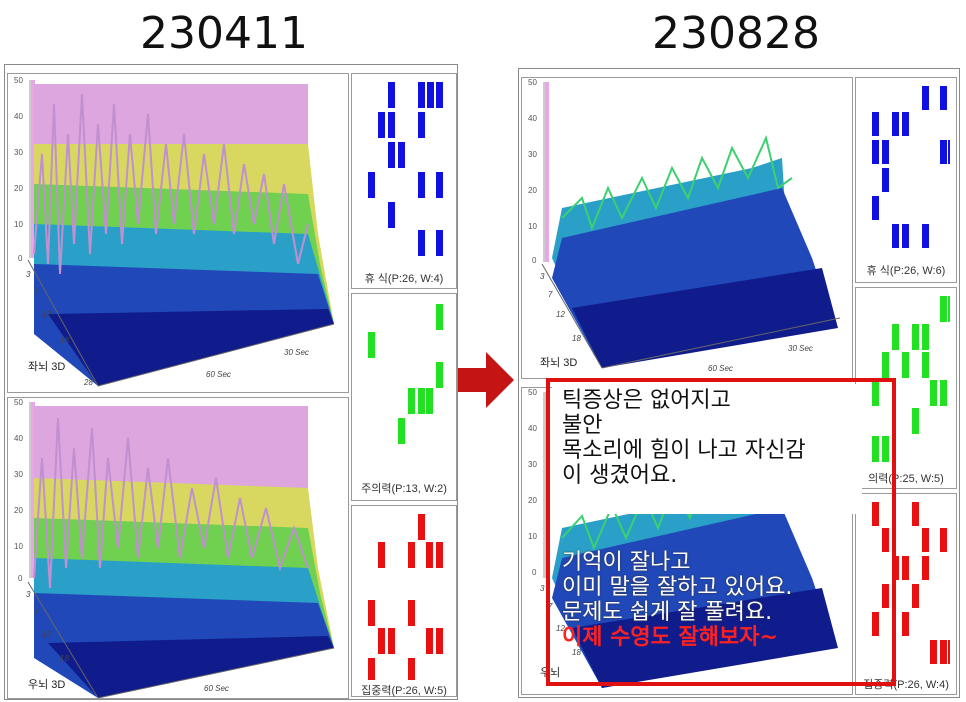  What do you see at coordinates (181, 550) in the screenshot?
I see `left-bottom-surface` at bounding box center [181, 550].